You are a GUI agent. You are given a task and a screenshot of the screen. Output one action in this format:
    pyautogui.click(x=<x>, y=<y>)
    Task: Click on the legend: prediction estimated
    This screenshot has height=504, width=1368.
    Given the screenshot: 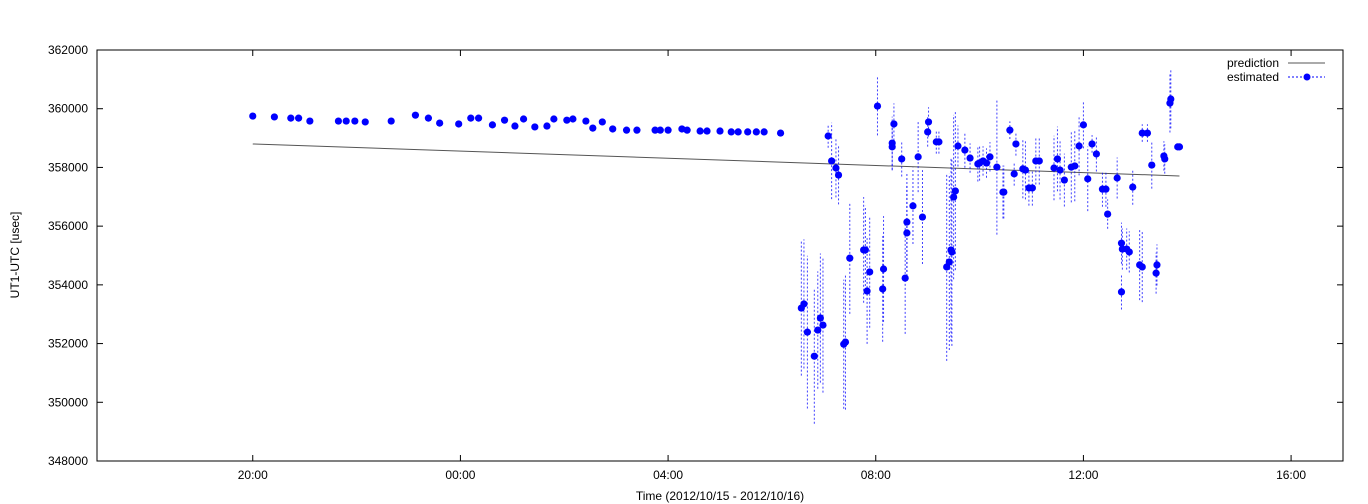 What is the action you would take?
    pyautogui.click(x=1276, y=70)
    